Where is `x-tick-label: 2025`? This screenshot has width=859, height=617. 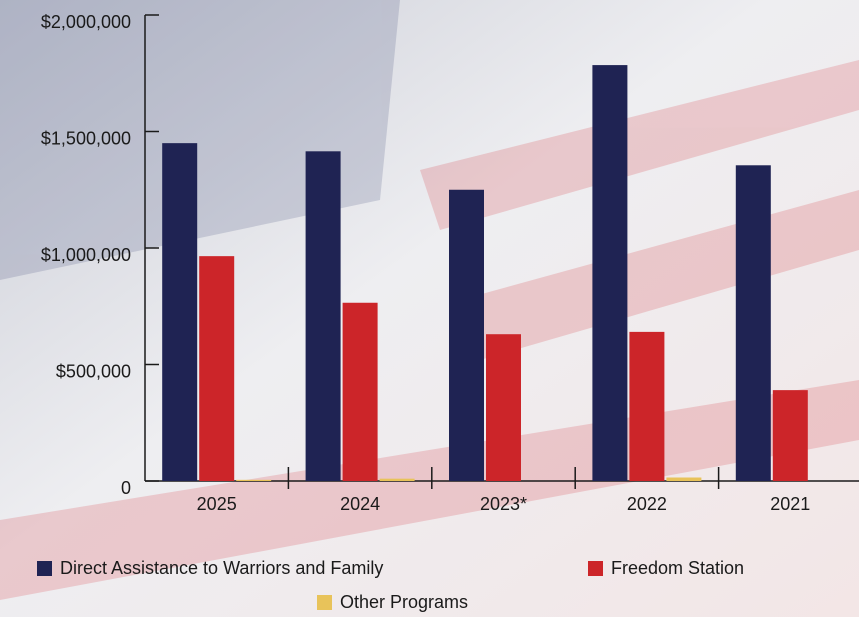 x-tick-label: 2025 is located at coordinates (217, 504).